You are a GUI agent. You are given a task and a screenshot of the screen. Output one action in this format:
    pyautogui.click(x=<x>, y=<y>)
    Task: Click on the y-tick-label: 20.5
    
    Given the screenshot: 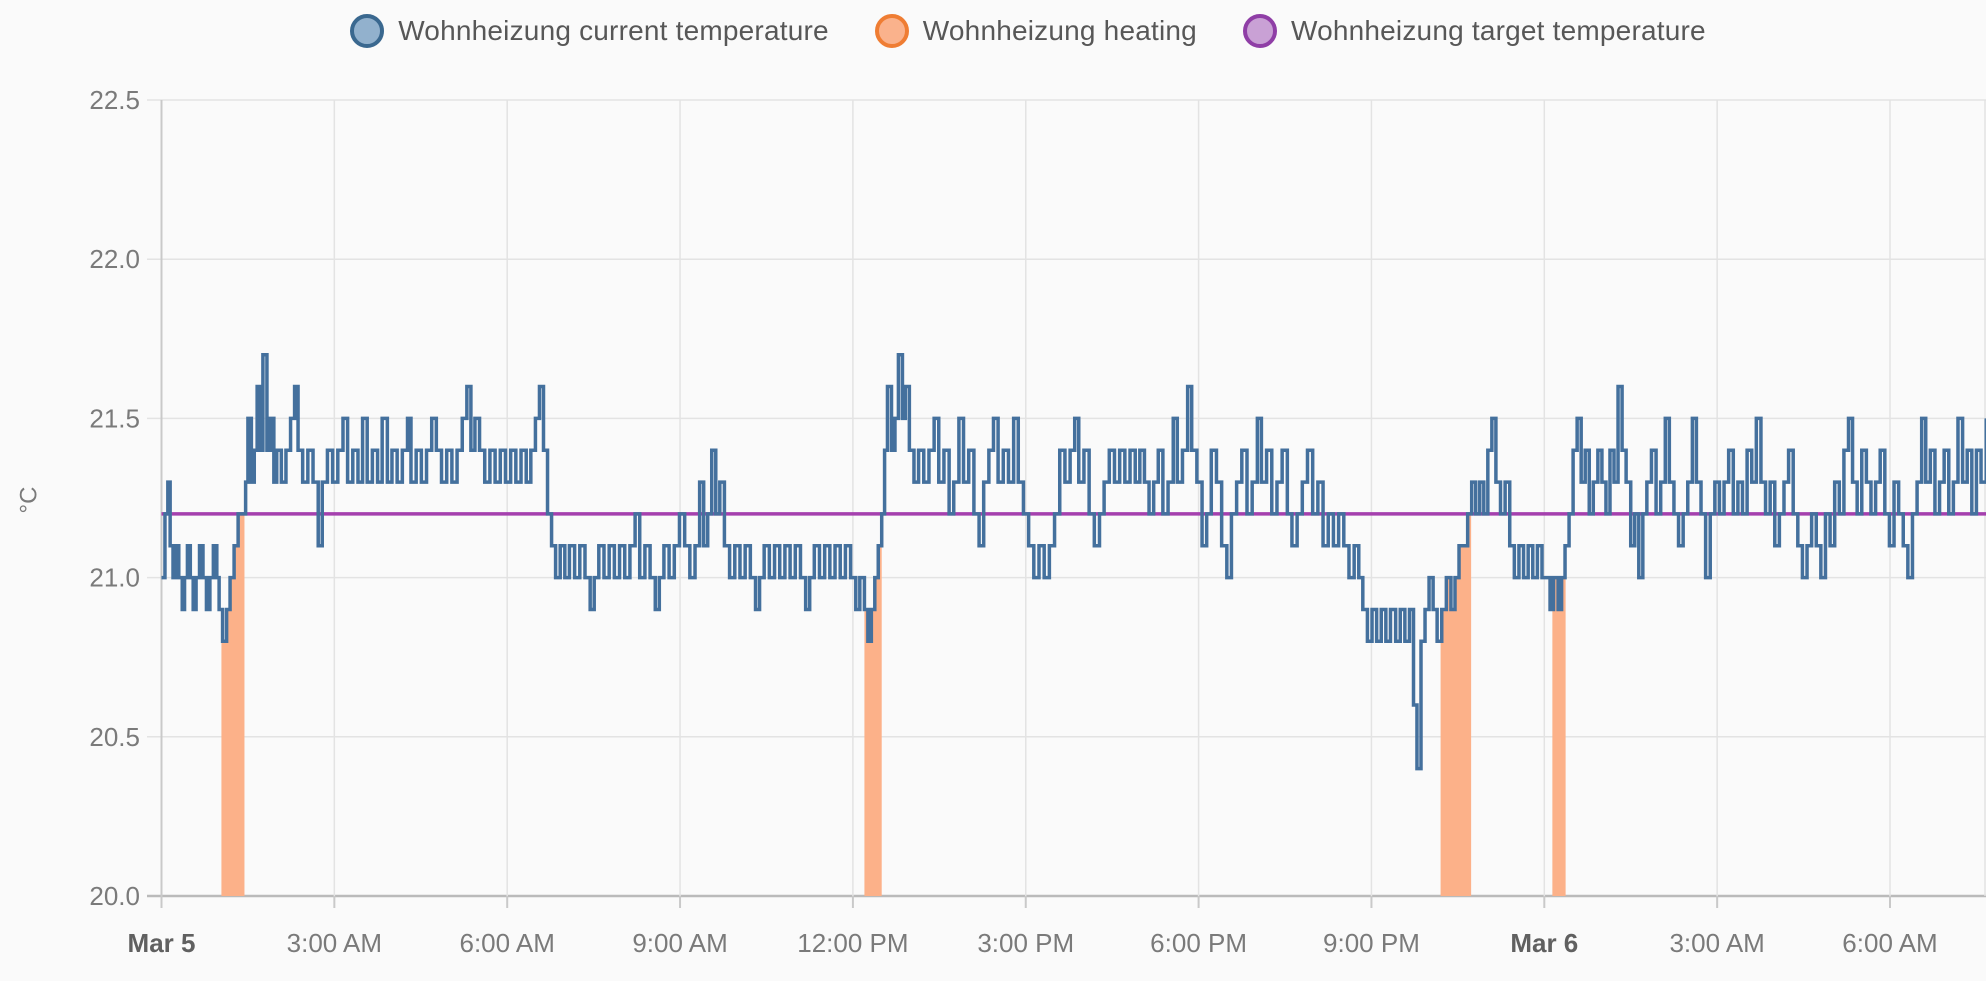 What is the action you would take?
    pyautogui.click(x=114, y=737)
    